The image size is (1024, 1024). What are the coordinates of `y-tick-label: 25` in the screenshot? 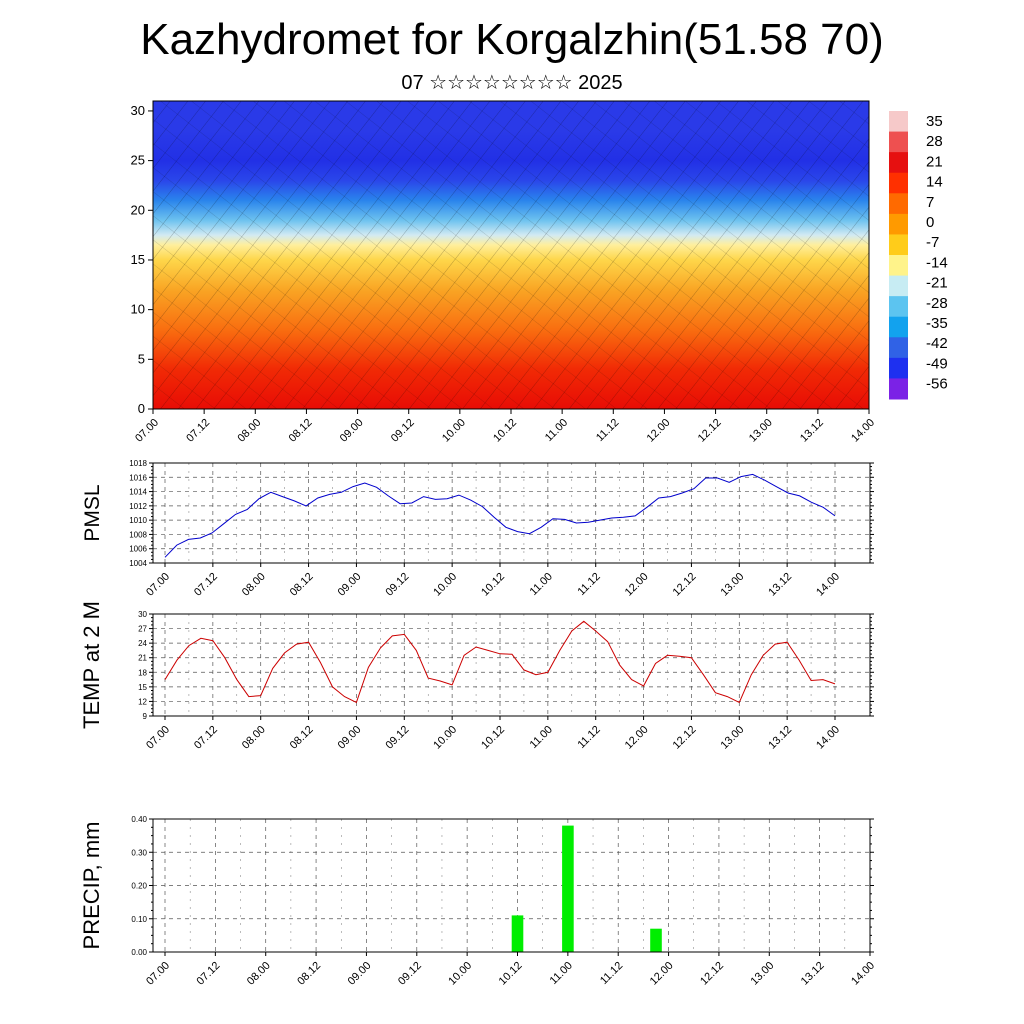 It's located at (138, 160).